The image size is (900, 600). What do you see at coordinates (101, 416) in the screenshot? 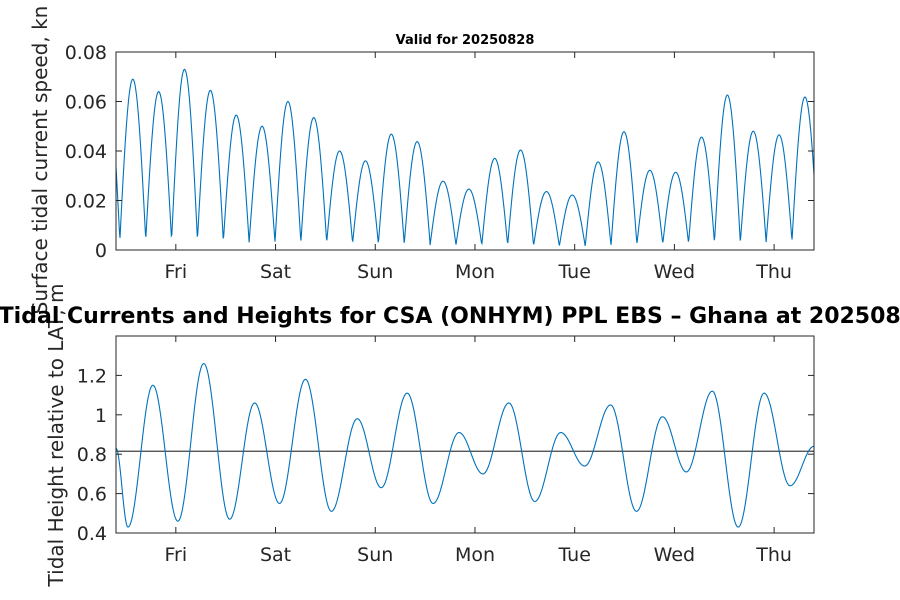
I see `y-tick-label: 1` at bounding box center [101, 416].